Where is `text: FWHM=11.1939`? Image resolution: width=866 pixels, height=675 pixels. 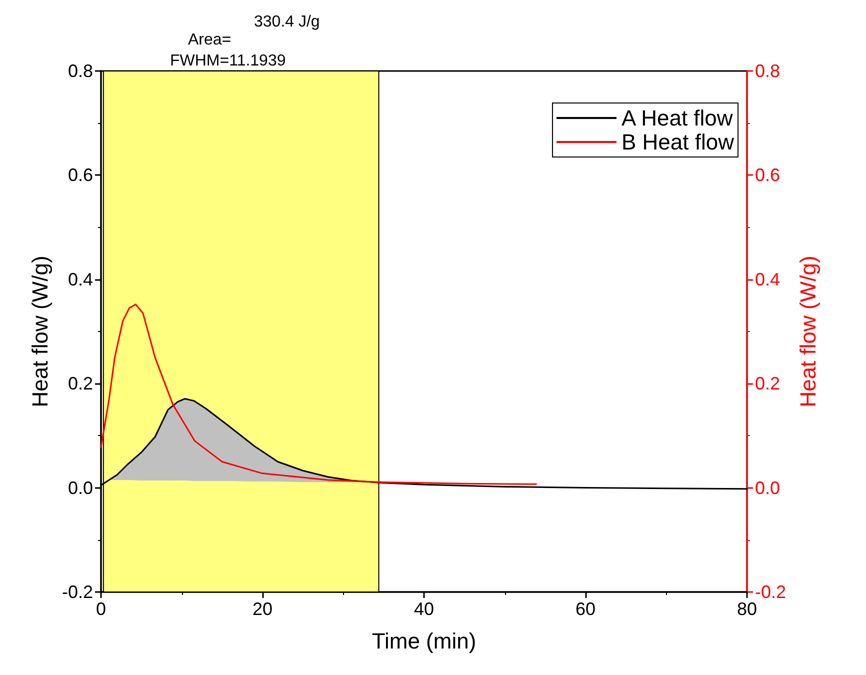
text: FWHM=11.1939 is located at coordinates (228, 61).